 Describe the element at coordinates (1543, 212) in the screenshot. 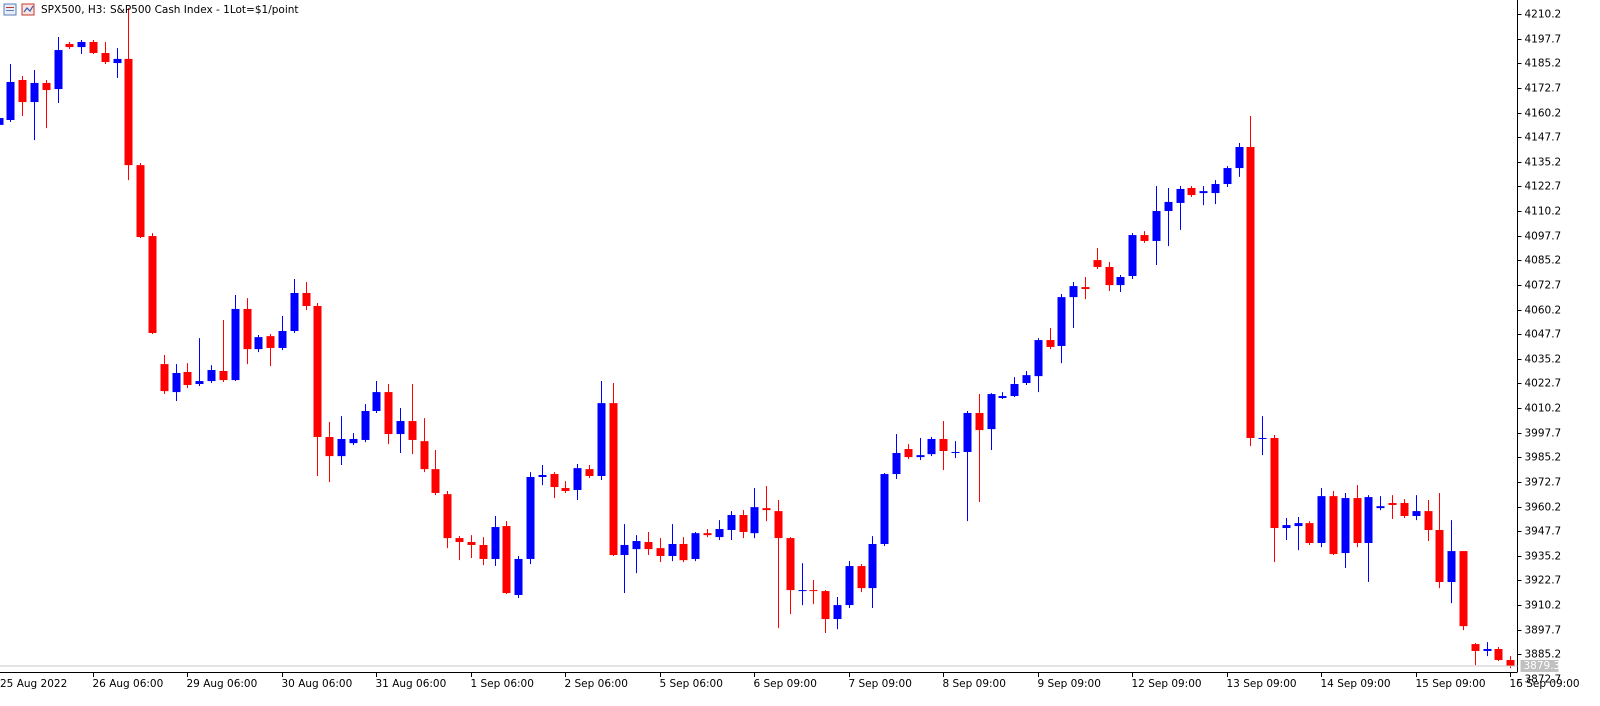

I see `y-tick-label: 4110.2` at that location.